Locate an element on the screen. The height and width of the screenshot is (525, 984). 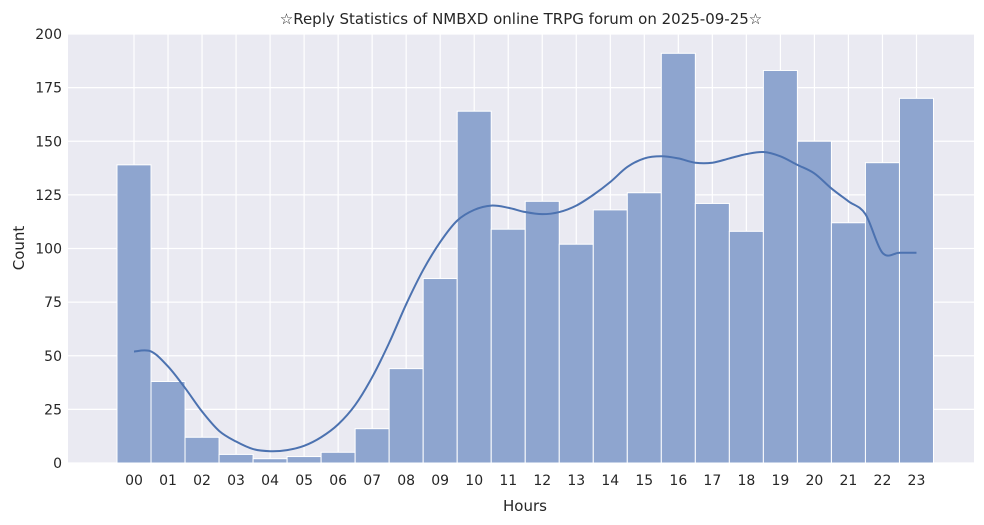
x-tick-label: 19 is located at coordinates (780, 481).